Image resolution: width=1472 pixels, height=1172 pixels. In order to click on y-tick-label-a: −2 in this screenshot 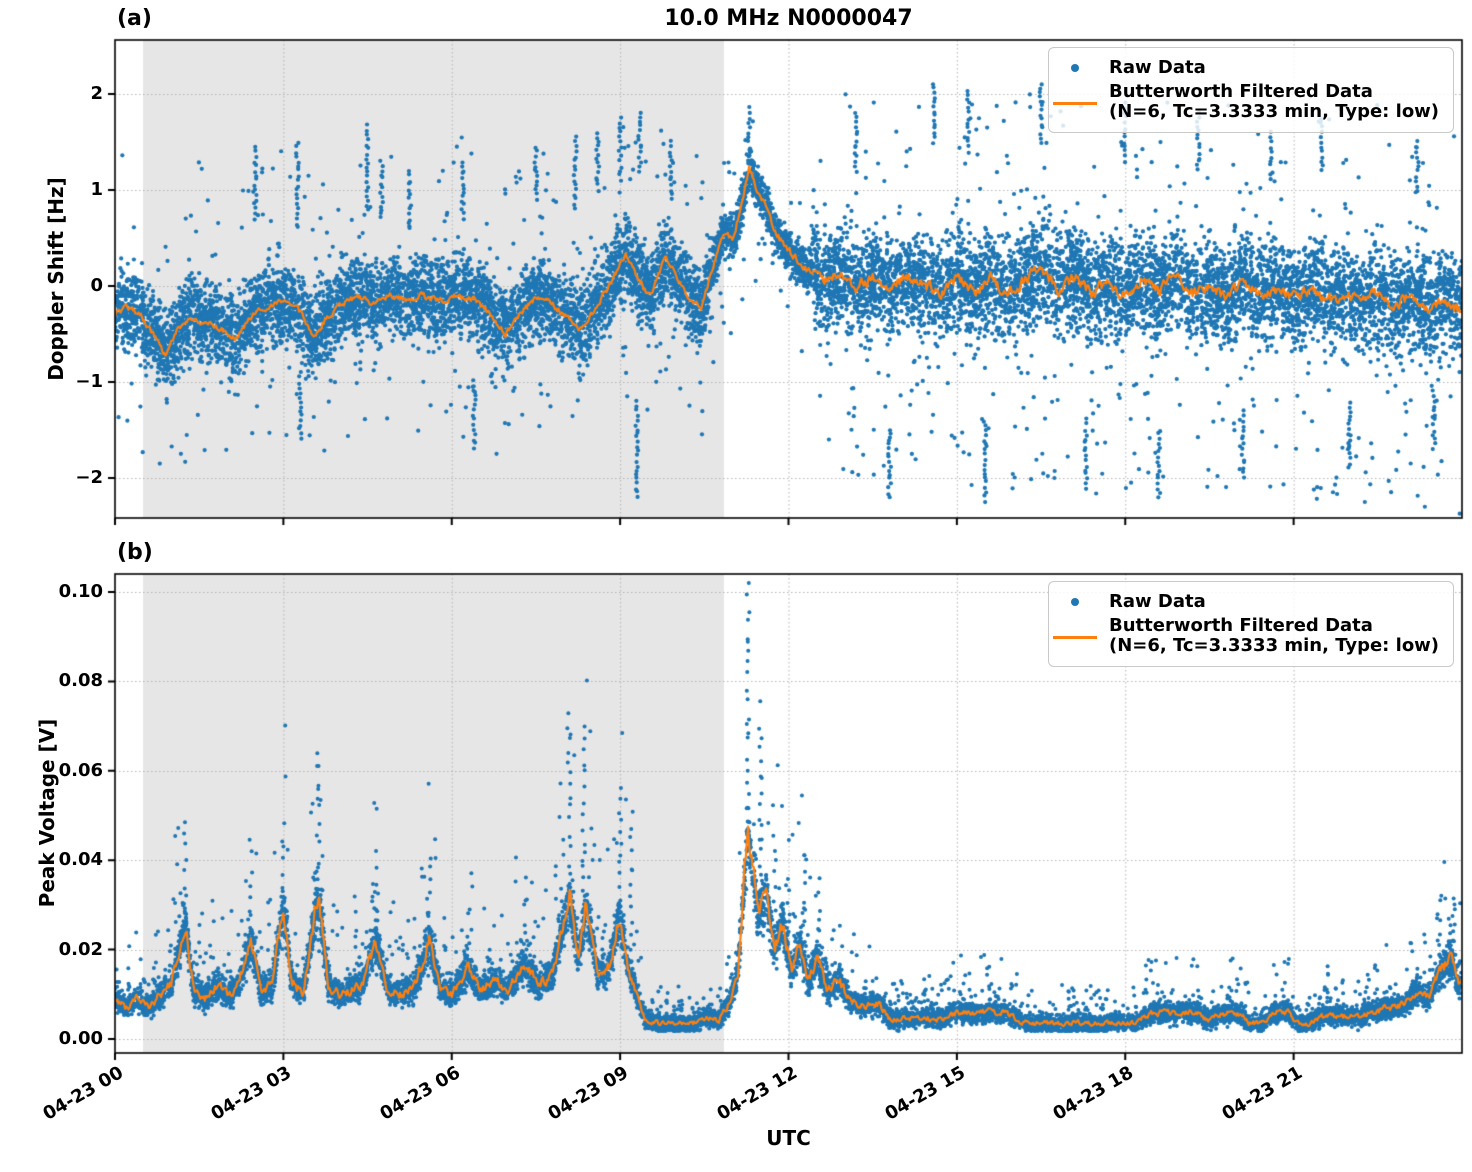, I will do `click(89, 477)`.